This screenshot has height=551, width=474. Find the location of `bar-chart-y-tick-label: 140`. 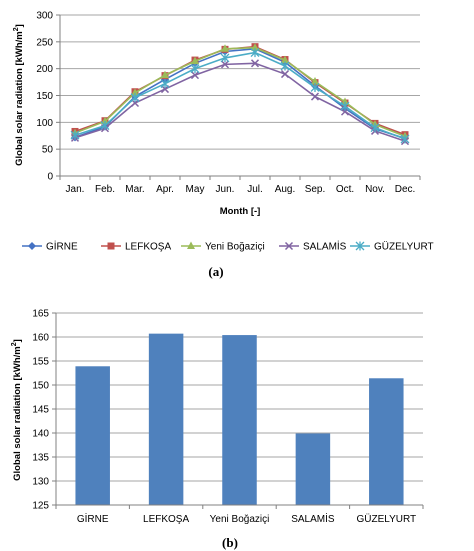

bar-chart-y-tick-label: 140 is located at coordinates (40, 434).